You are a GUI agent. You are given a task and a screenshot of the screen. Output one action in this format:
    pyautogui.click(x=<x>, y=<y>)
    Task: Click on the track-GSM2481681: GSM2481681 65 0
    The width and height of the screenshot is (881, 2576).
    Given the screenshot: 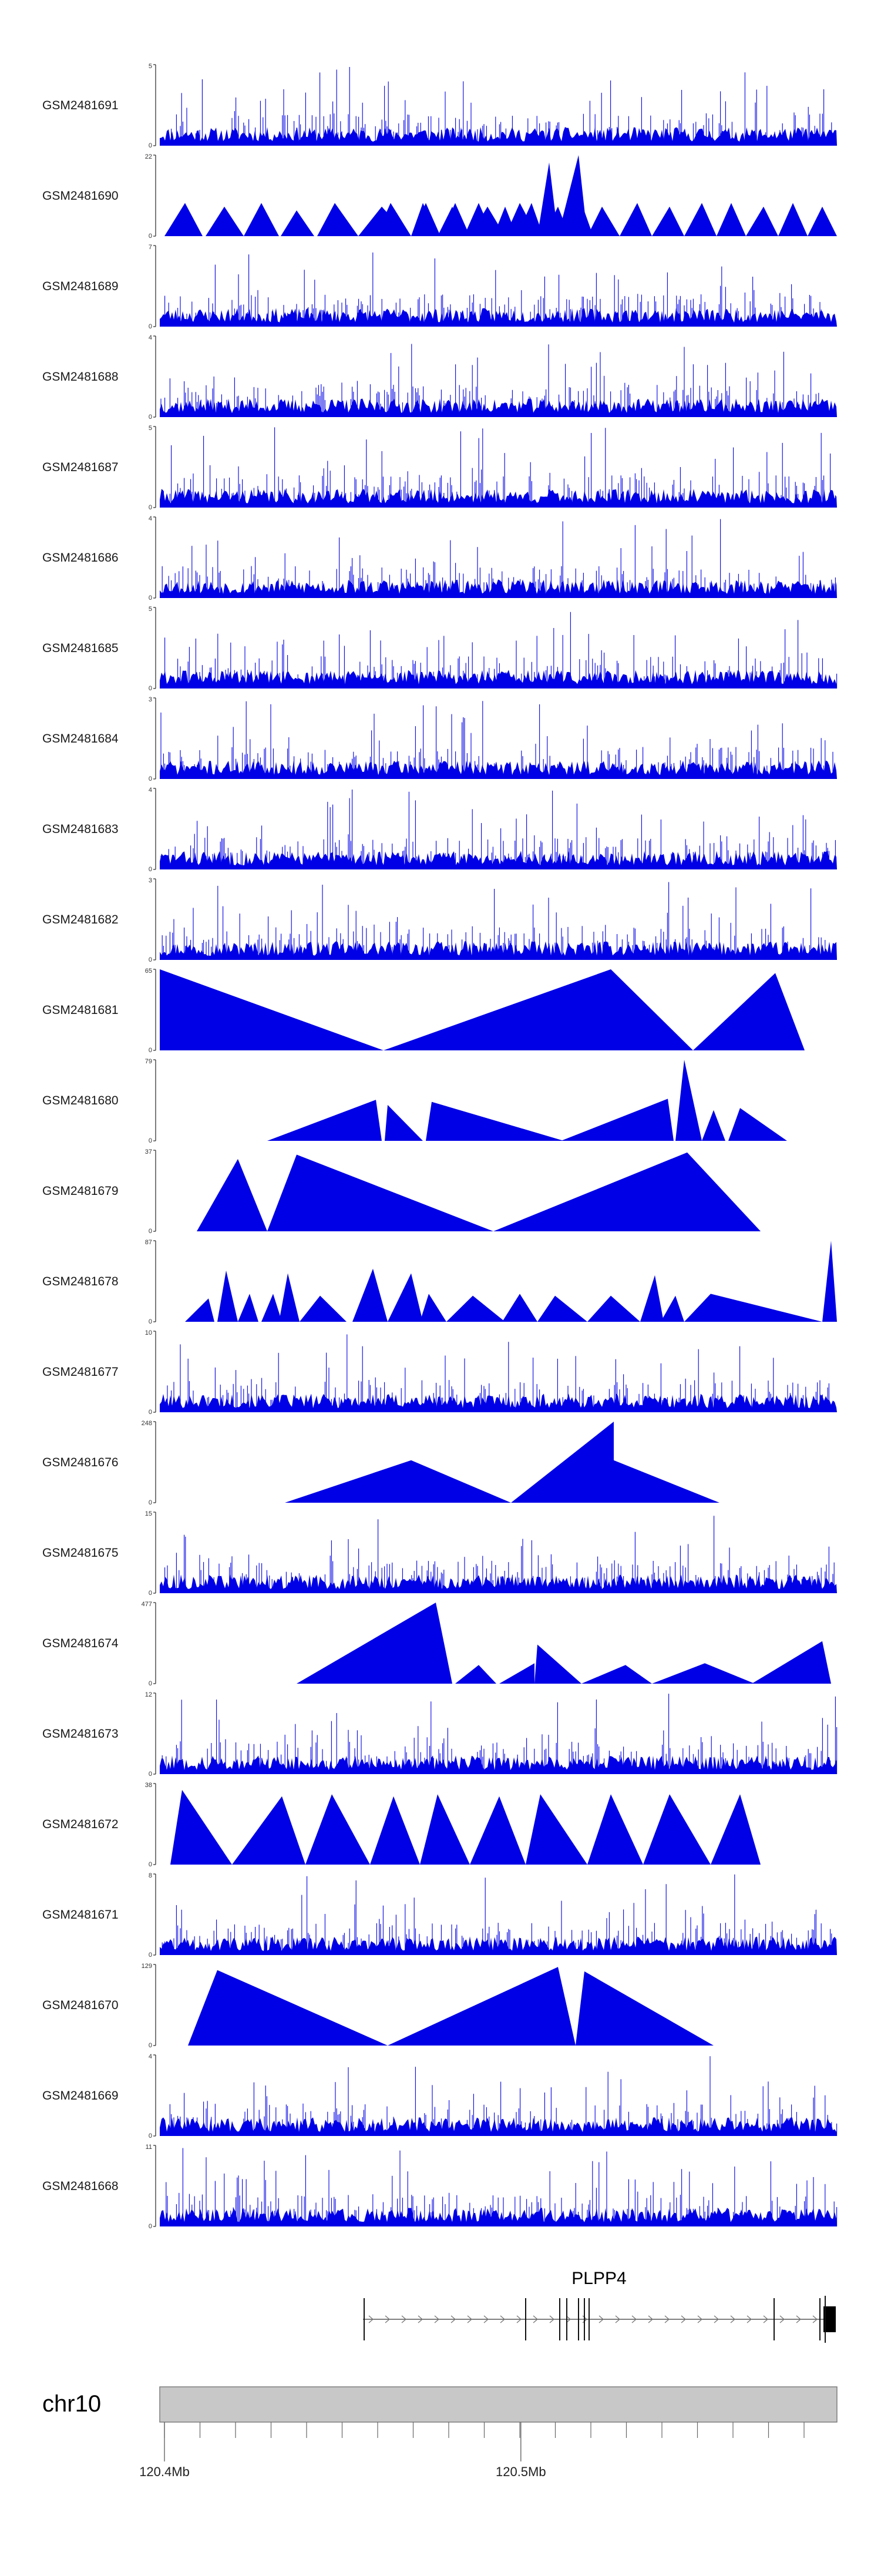 What is the action you would take?
    pyautogui.click(x=424, y=1011)
    